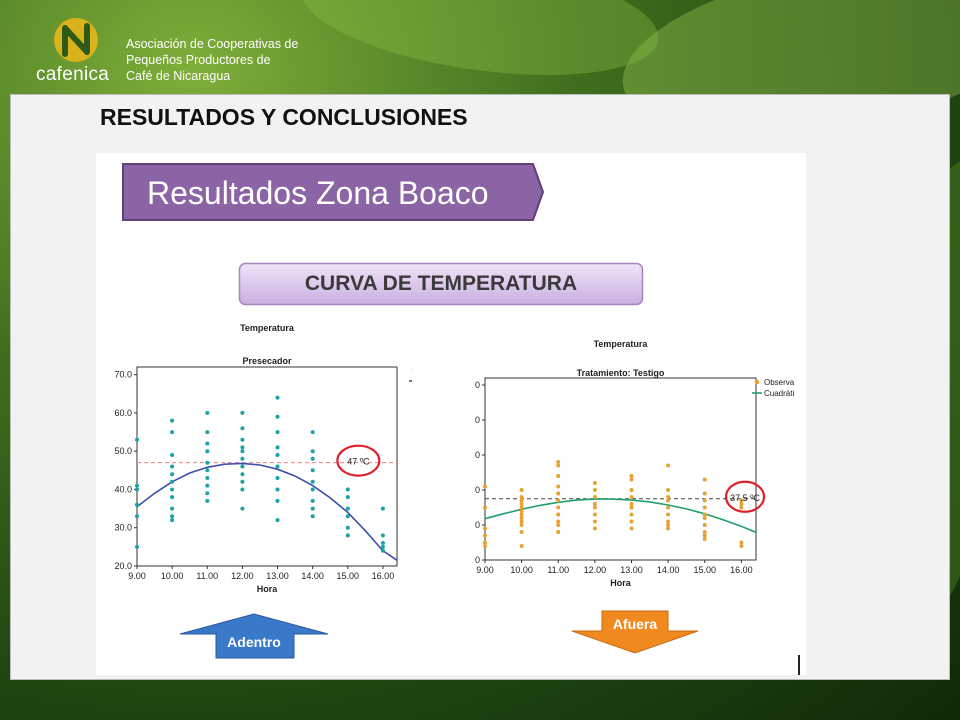 The width and height of the screenshot is (960, 720). What do you see at coordinates (123, 413) in the screenshot?
I see `y-tick-label: 60.0` at bounding box center [123, 413].